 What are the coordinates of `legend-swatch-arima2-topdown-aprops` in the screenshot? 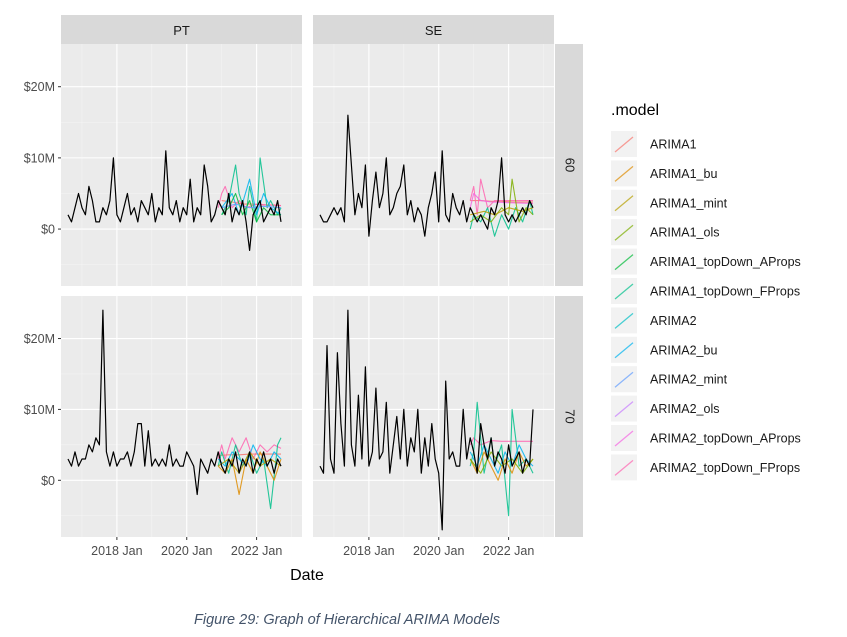 It's located at (624, 438).